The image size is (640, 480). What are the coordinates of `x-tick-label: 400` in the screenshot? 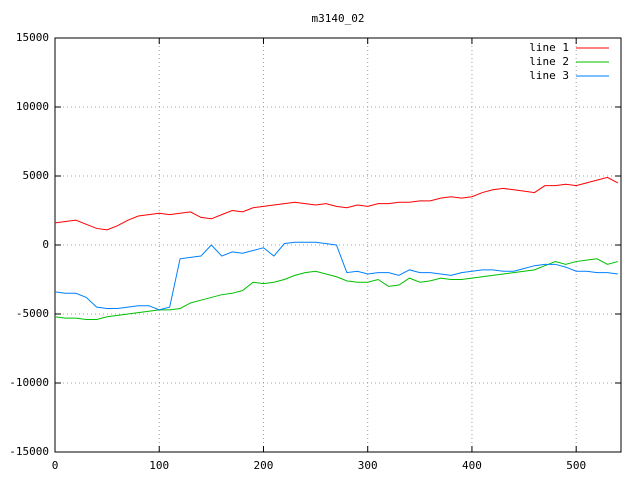 It's located at (472, 465).